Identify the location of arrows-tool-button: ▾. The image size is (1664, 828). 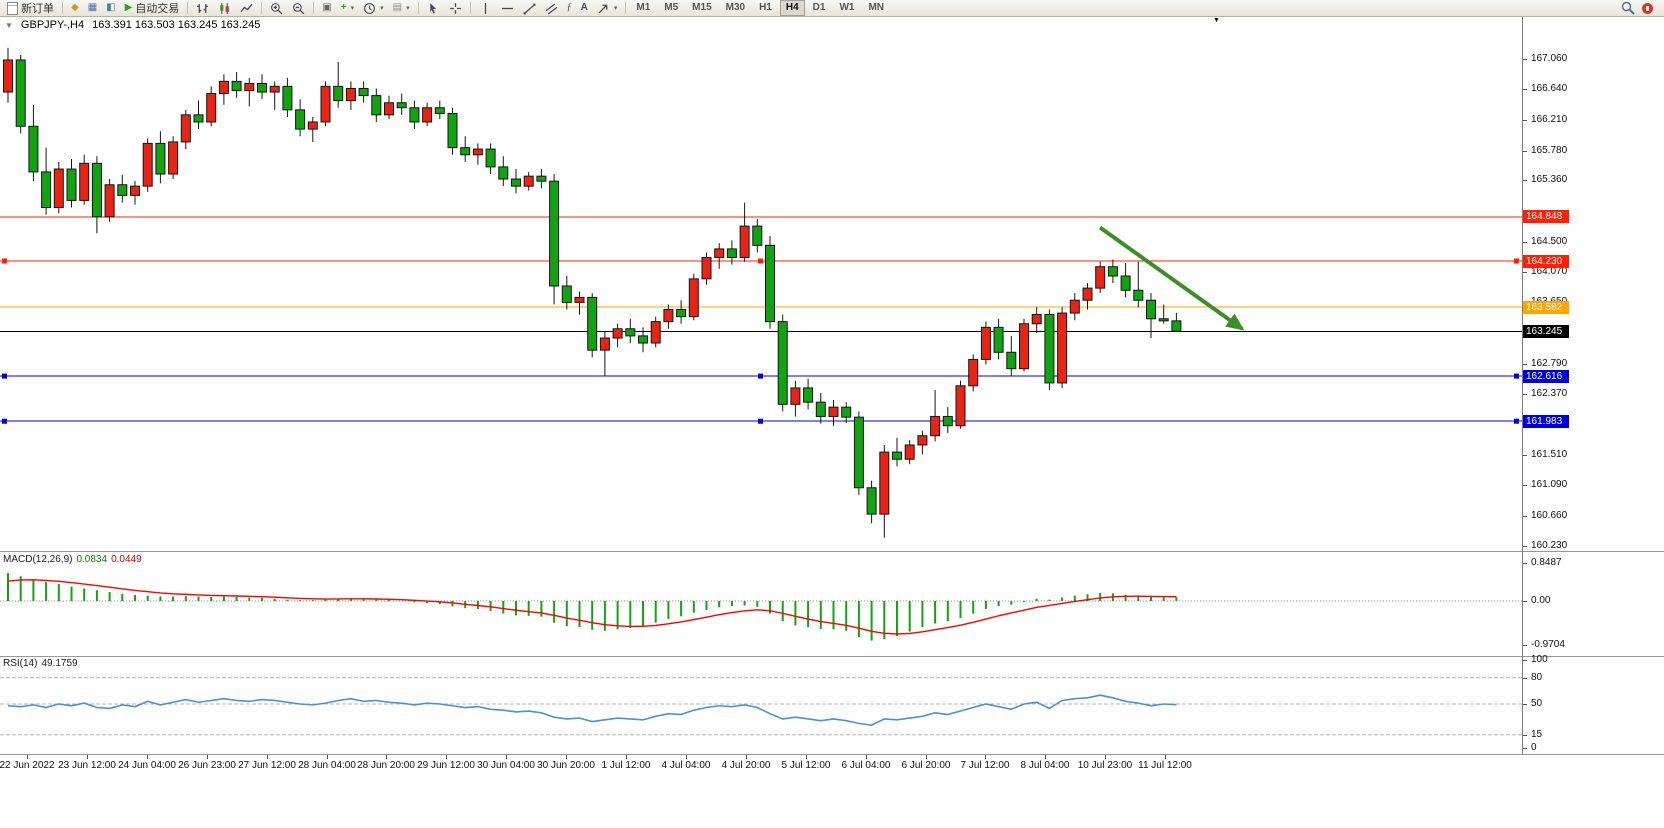
(607, 8).